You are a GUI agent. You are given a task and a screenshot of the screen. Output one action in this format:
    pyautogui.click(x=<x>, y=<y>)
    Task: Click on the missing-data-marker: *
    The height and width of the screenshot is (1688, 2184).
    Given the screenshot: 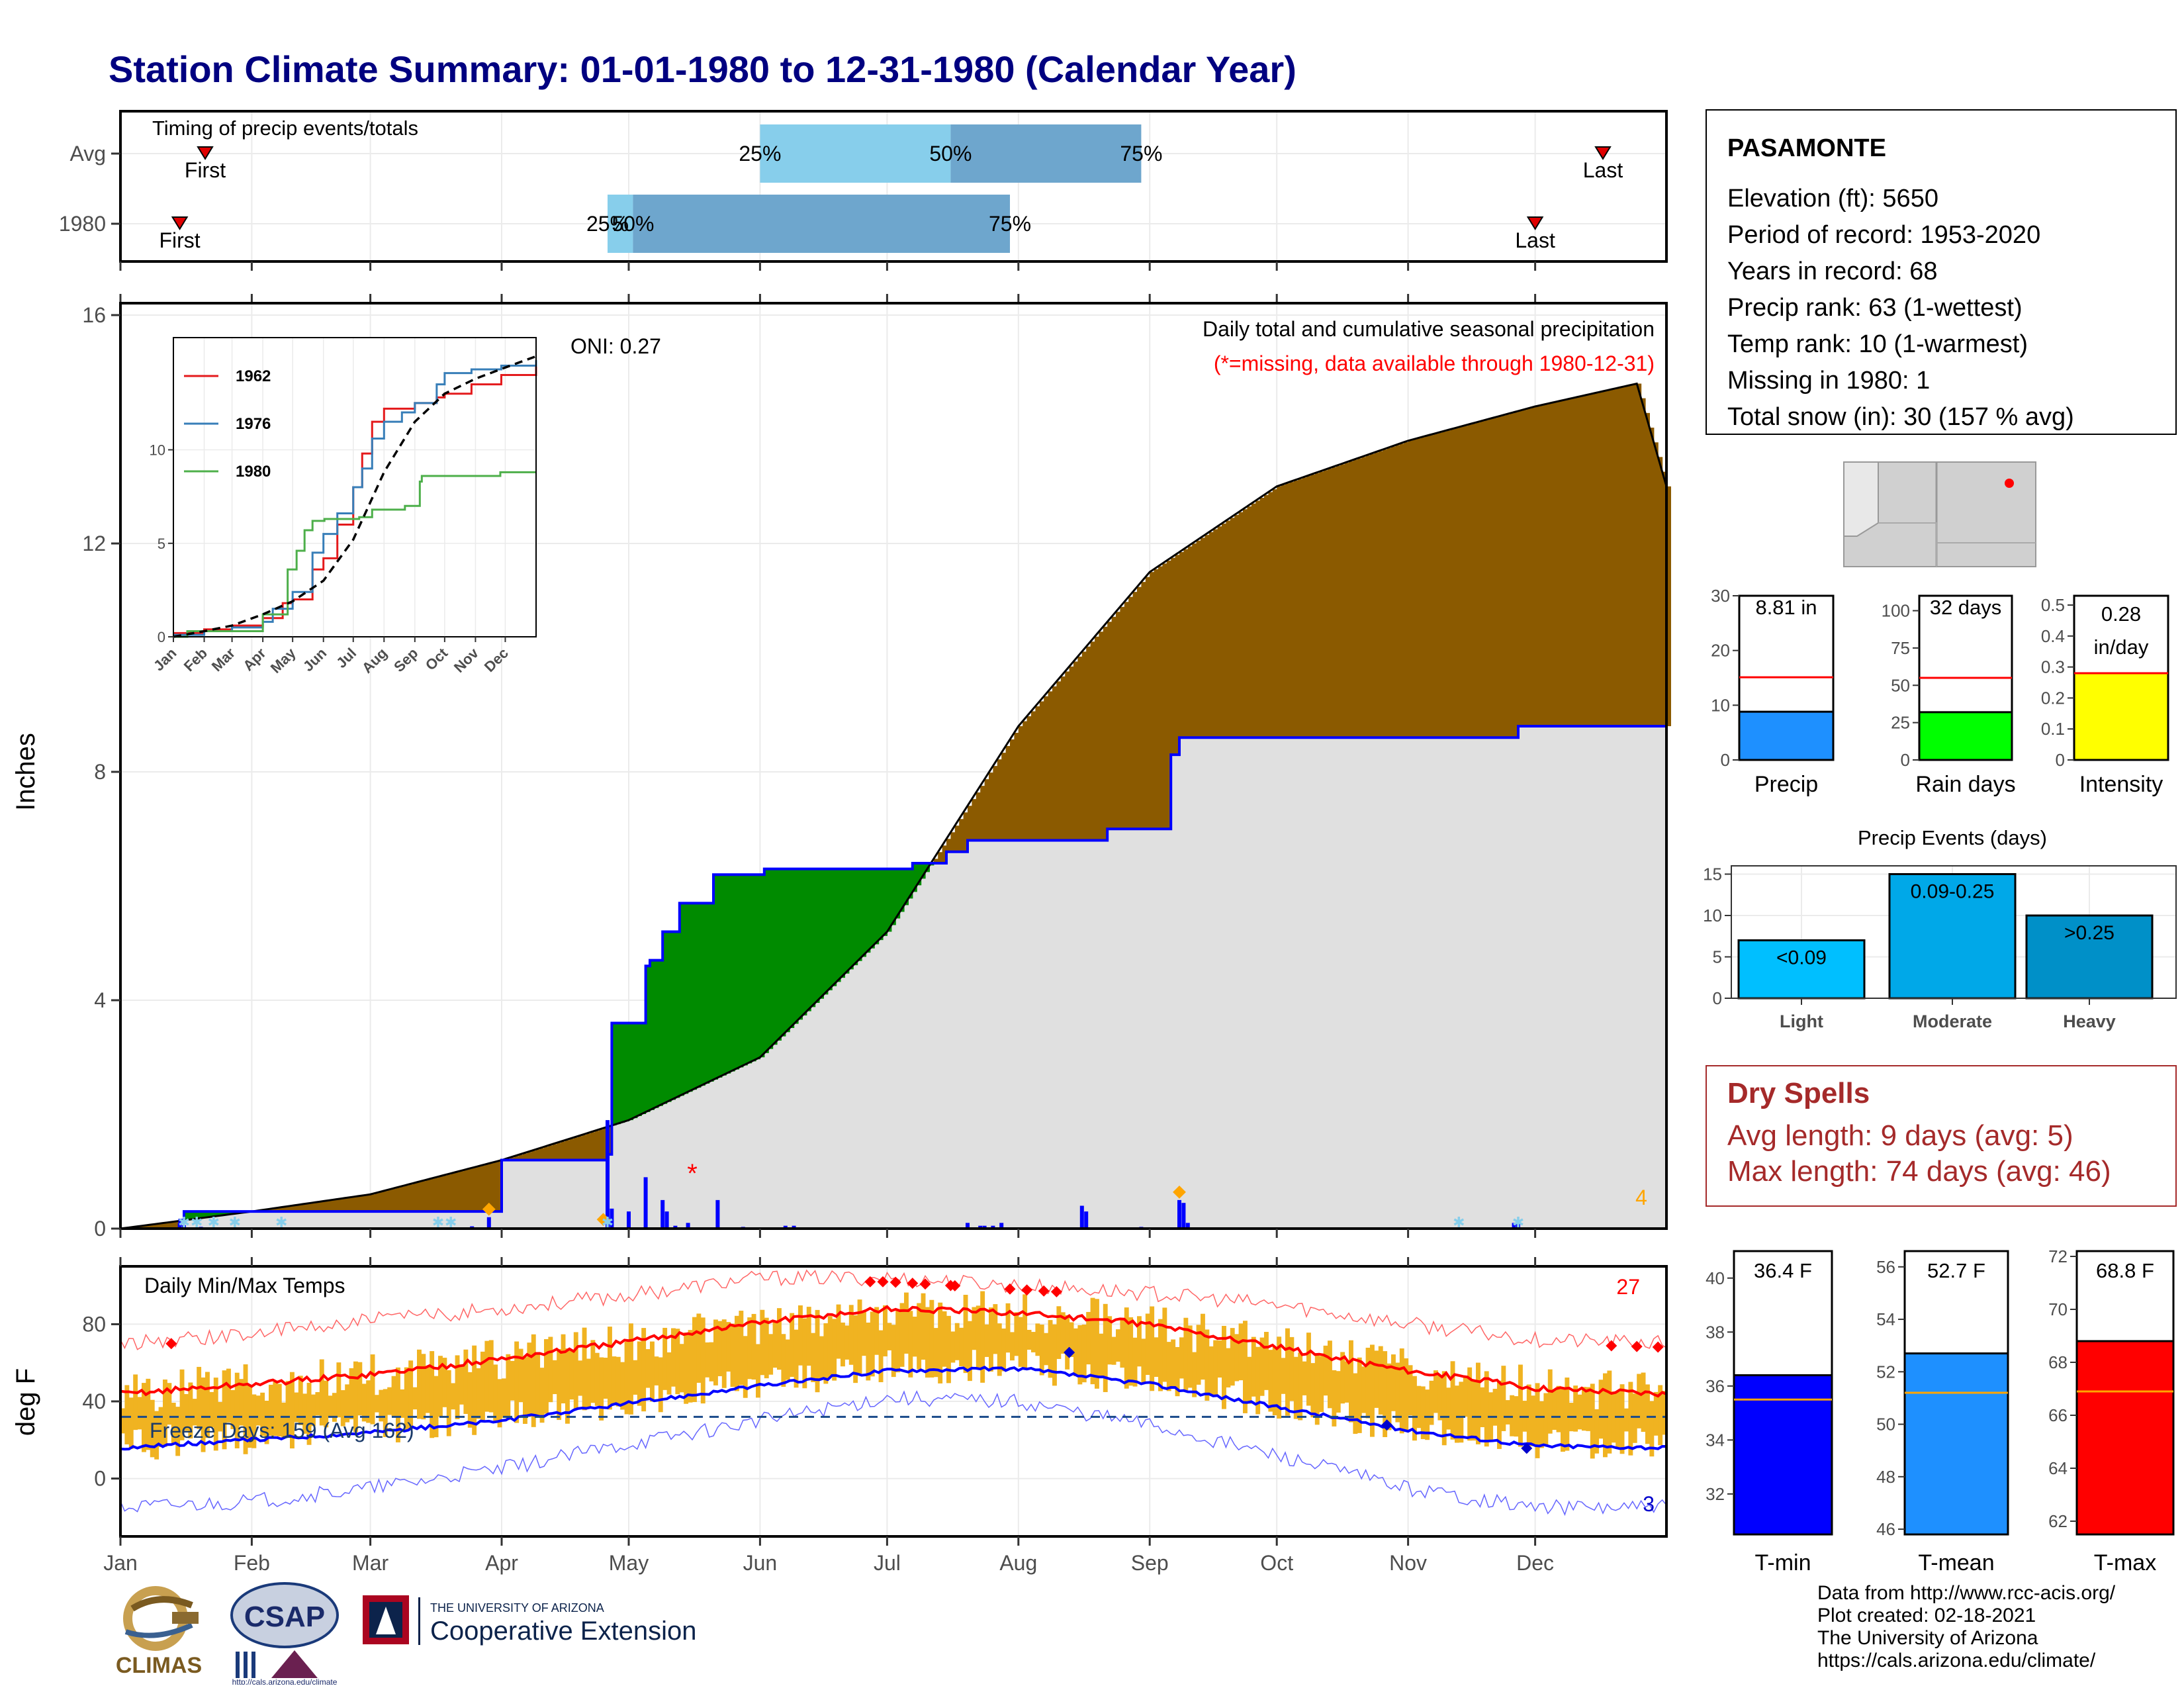 What is the action you would take?
    pyautogui.click(x=692, y=1173)
    